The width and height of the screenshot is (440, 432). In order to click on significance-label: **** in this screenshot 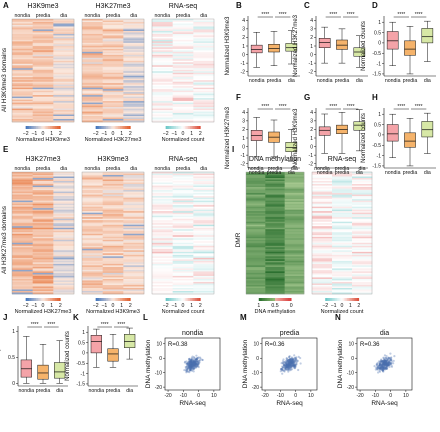, I will do `click(283, 15)`.